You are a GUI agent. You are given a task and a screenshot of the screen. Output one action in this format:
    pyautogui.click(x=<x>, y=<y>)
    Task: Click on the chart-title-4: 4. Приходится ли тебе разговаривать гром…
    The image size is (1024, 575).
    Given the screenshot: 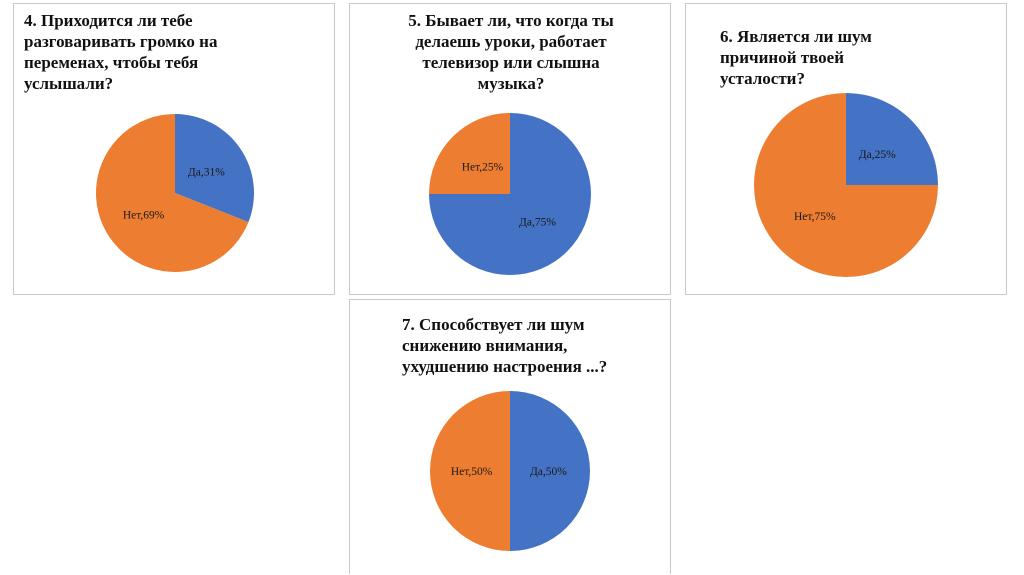 What is the action you would take?
    pyautogui.click(x=121, y=52)
    